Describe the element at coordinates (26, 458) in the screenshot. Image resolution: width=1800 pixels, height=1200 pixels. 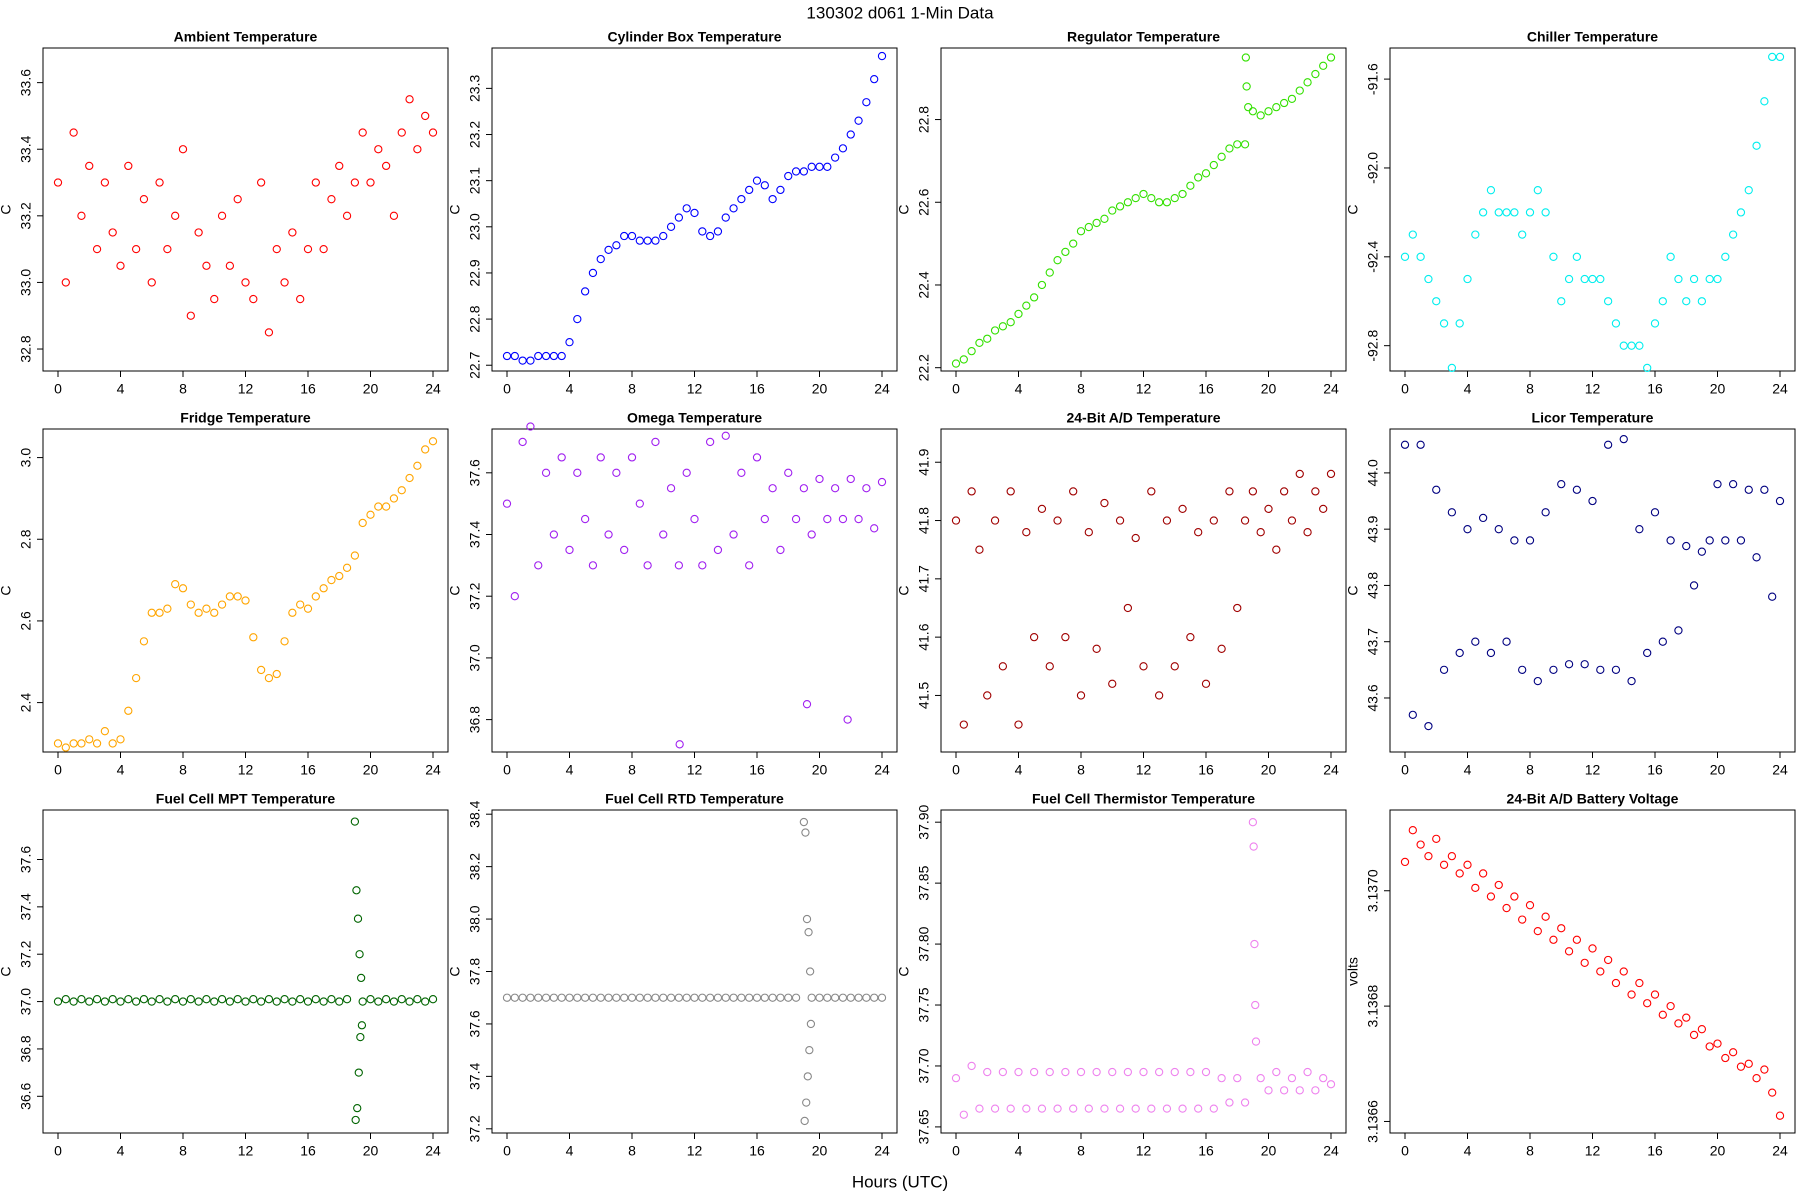
I see `y-tick-label: 3.0` at that location.